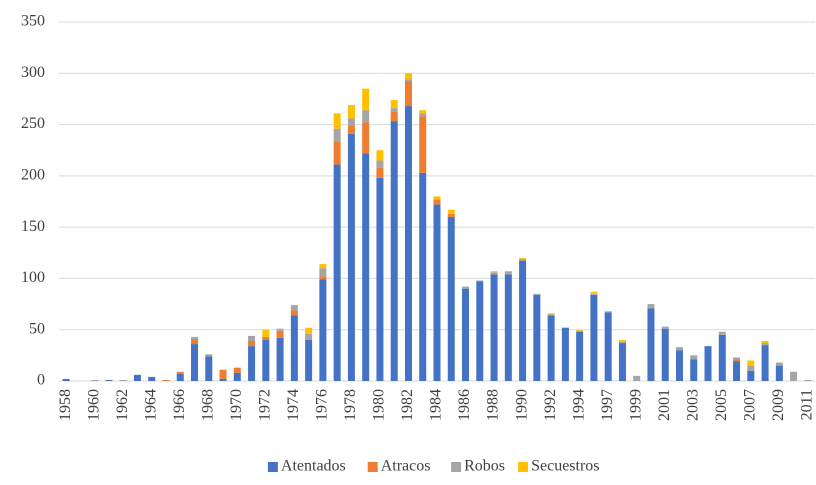  What do you see at coordinates (150, 405) in the screenshot?
I see `x-tick-label: 1964` at bounding box center [150, 405].